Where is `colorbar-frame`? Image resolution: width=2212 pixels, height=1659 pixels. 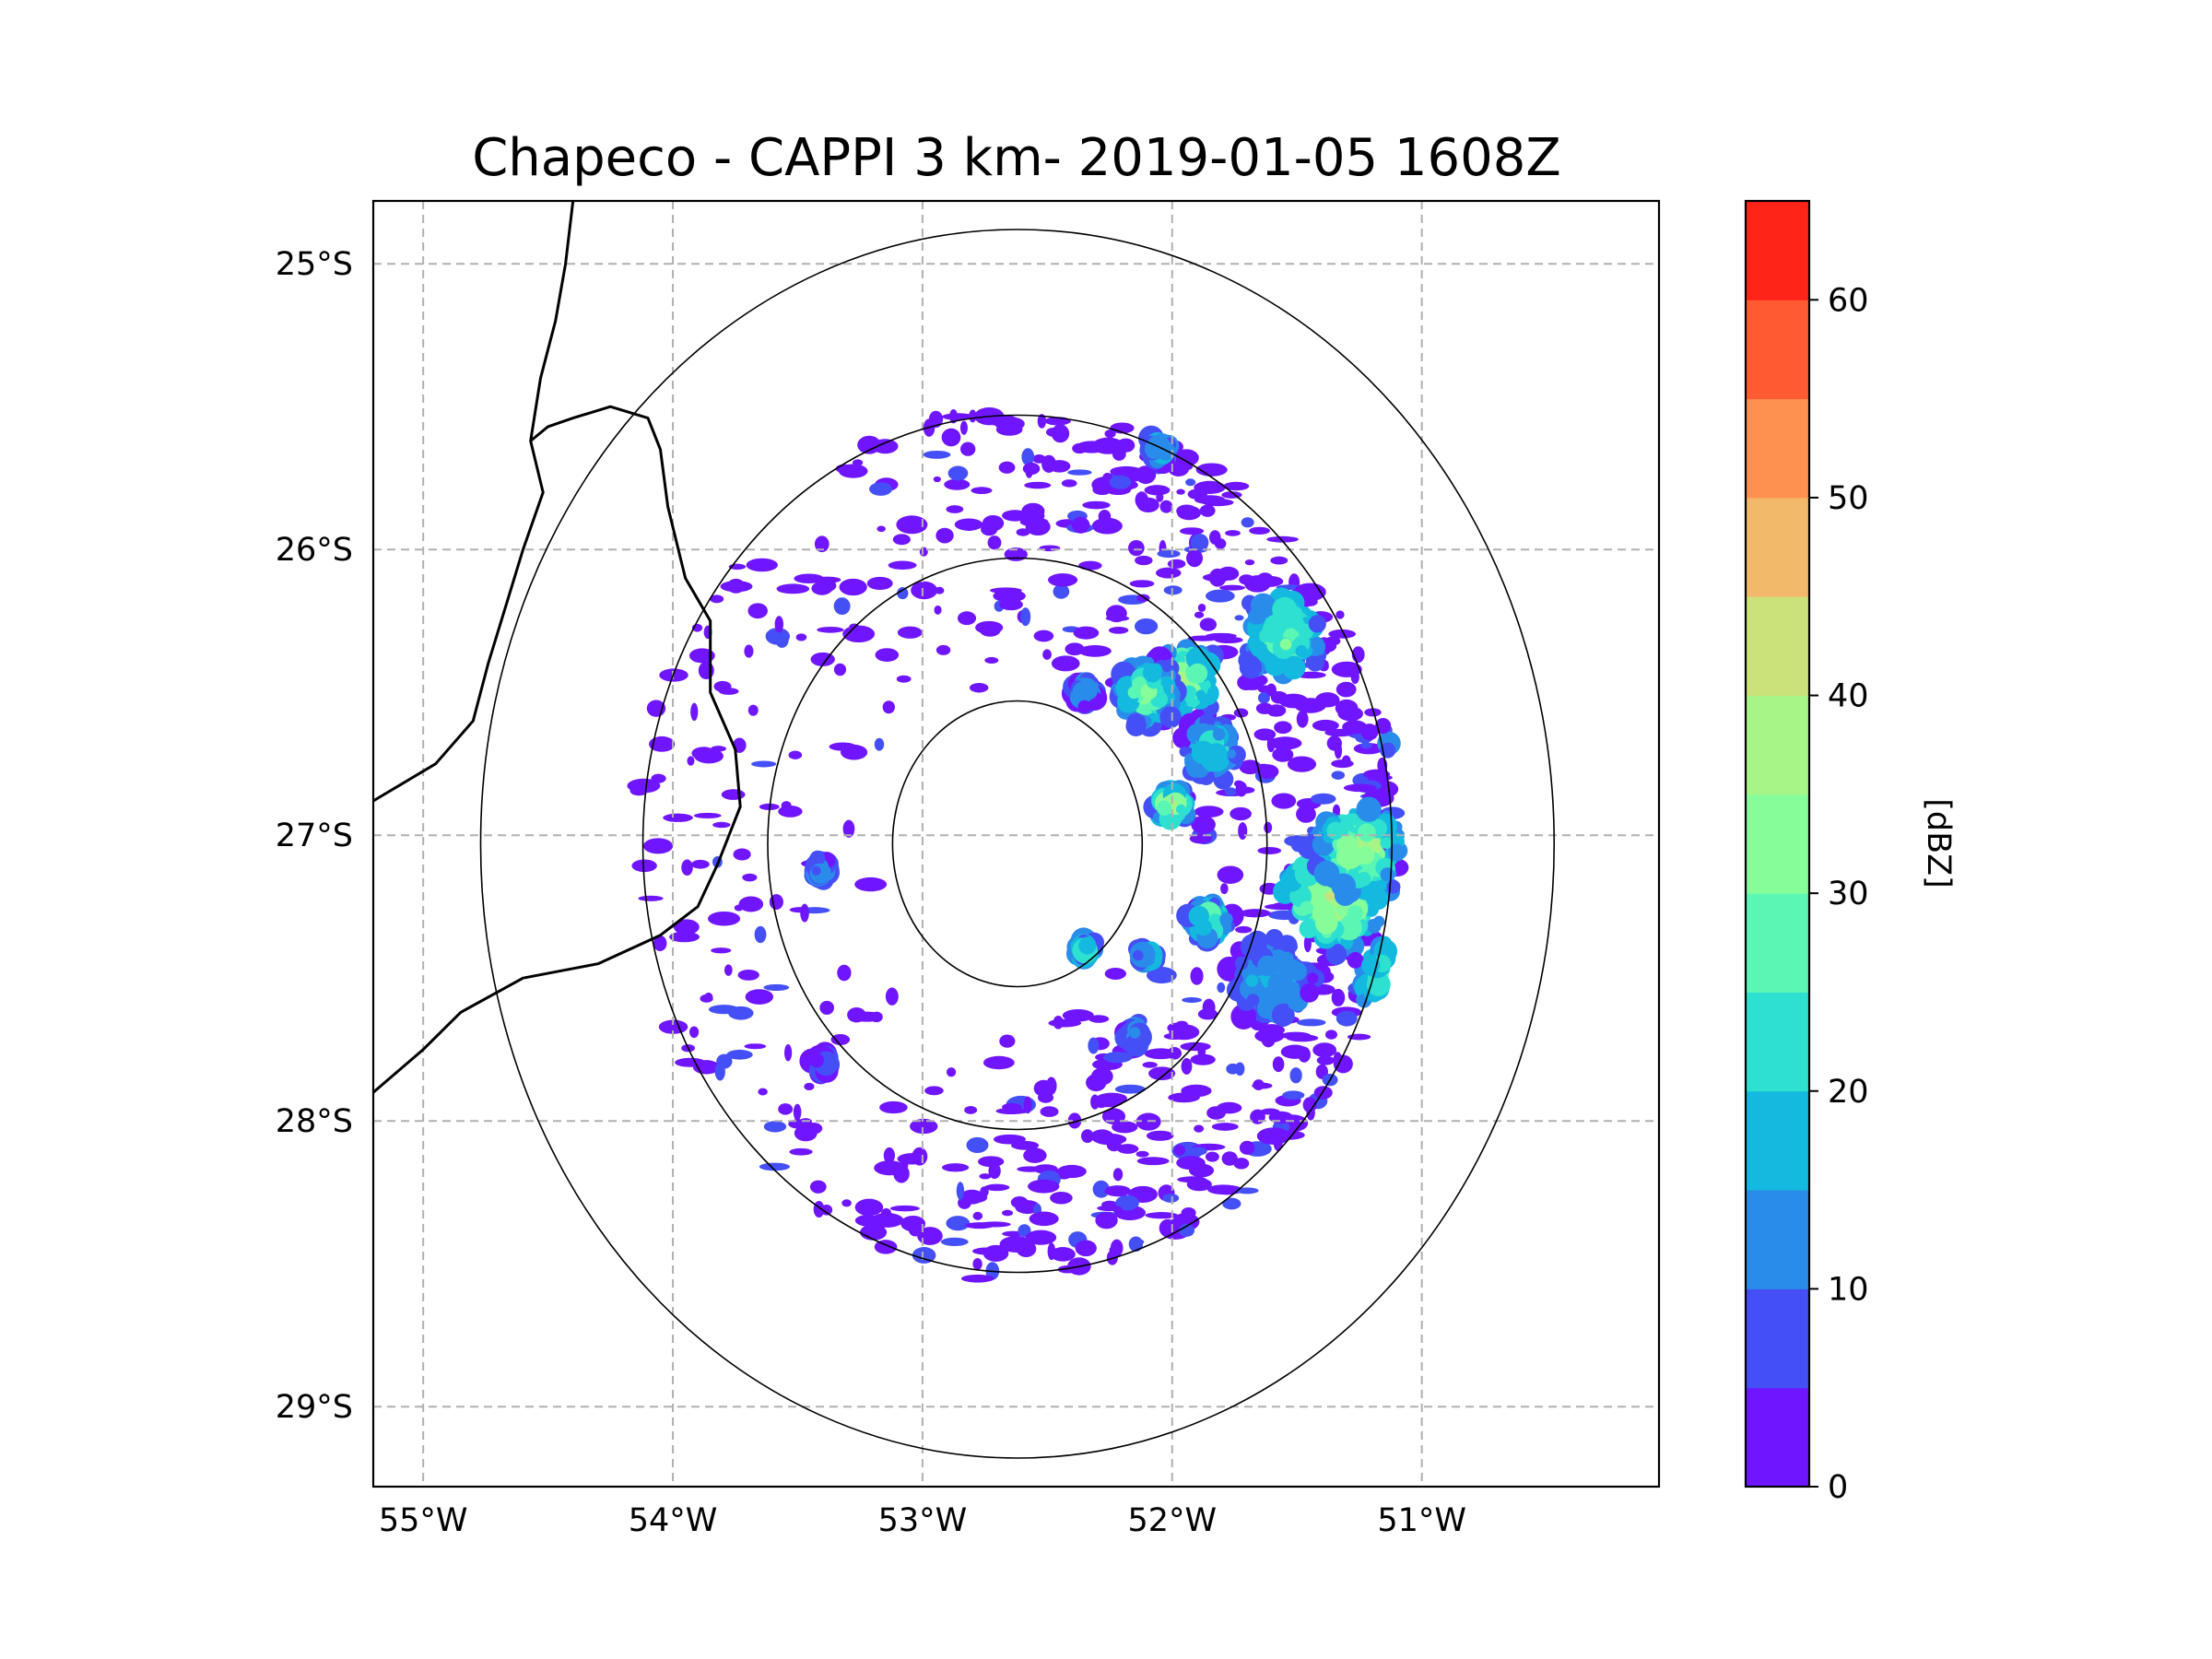
colorbar-frame is located at coordinates (1777, 843).